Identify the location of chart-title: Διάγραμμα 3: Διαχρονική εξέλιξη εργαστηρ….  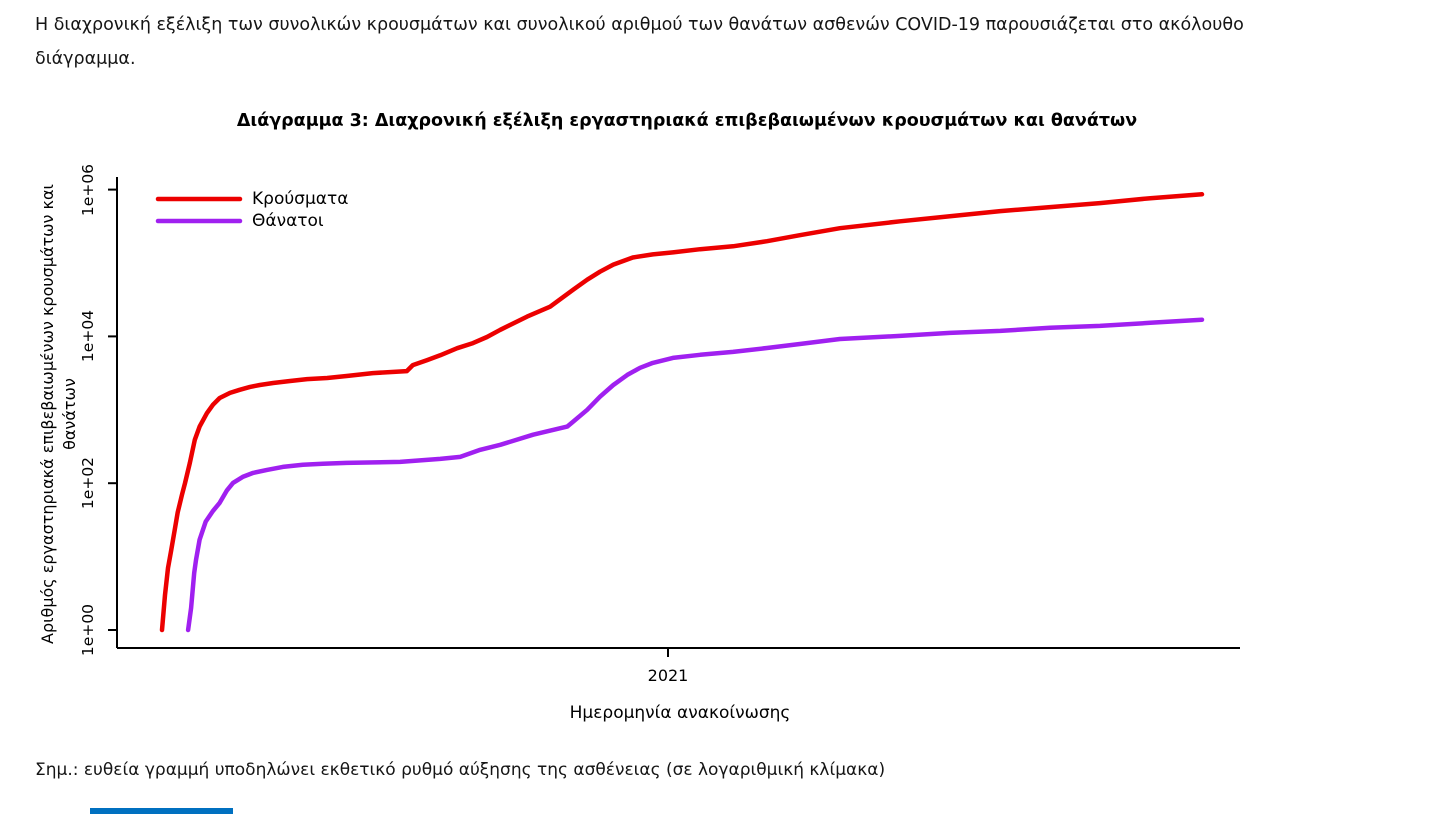
(687, 121).